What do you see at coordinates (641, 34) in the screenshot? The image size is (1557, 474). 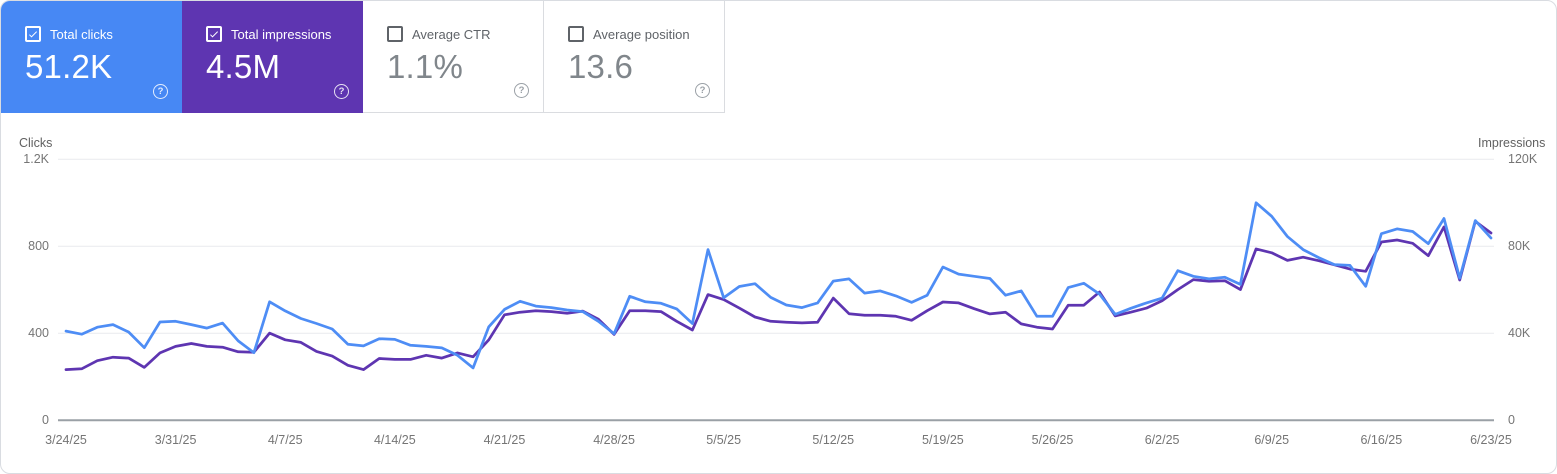 I see `metric-card-label: Average position` at bounding box center [641, 34].